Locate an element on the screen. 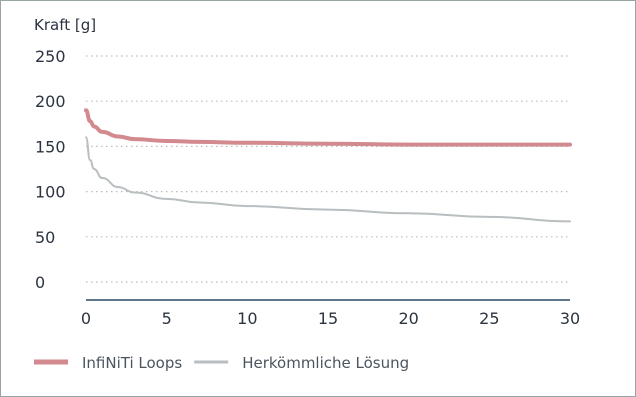 This screenshot has width=636, height=397. y-axis-title: Kraft [g] is located at coordinates (65, 25).